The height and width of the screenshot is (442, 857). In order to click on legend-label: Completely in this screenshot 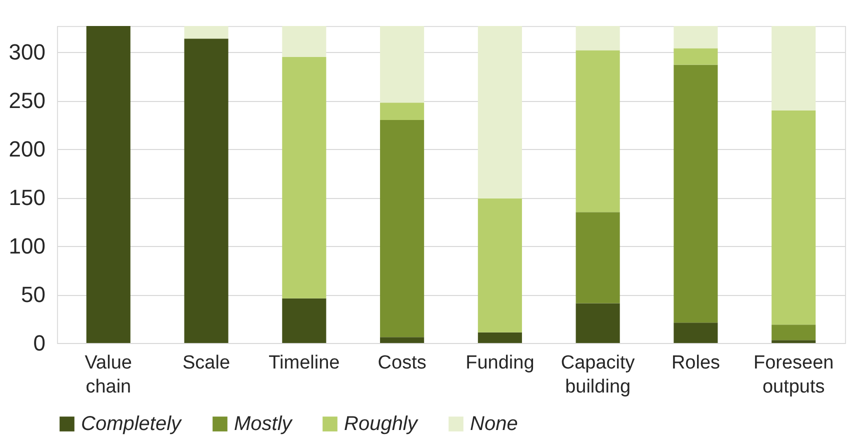, I will do `click(131, 424)`.